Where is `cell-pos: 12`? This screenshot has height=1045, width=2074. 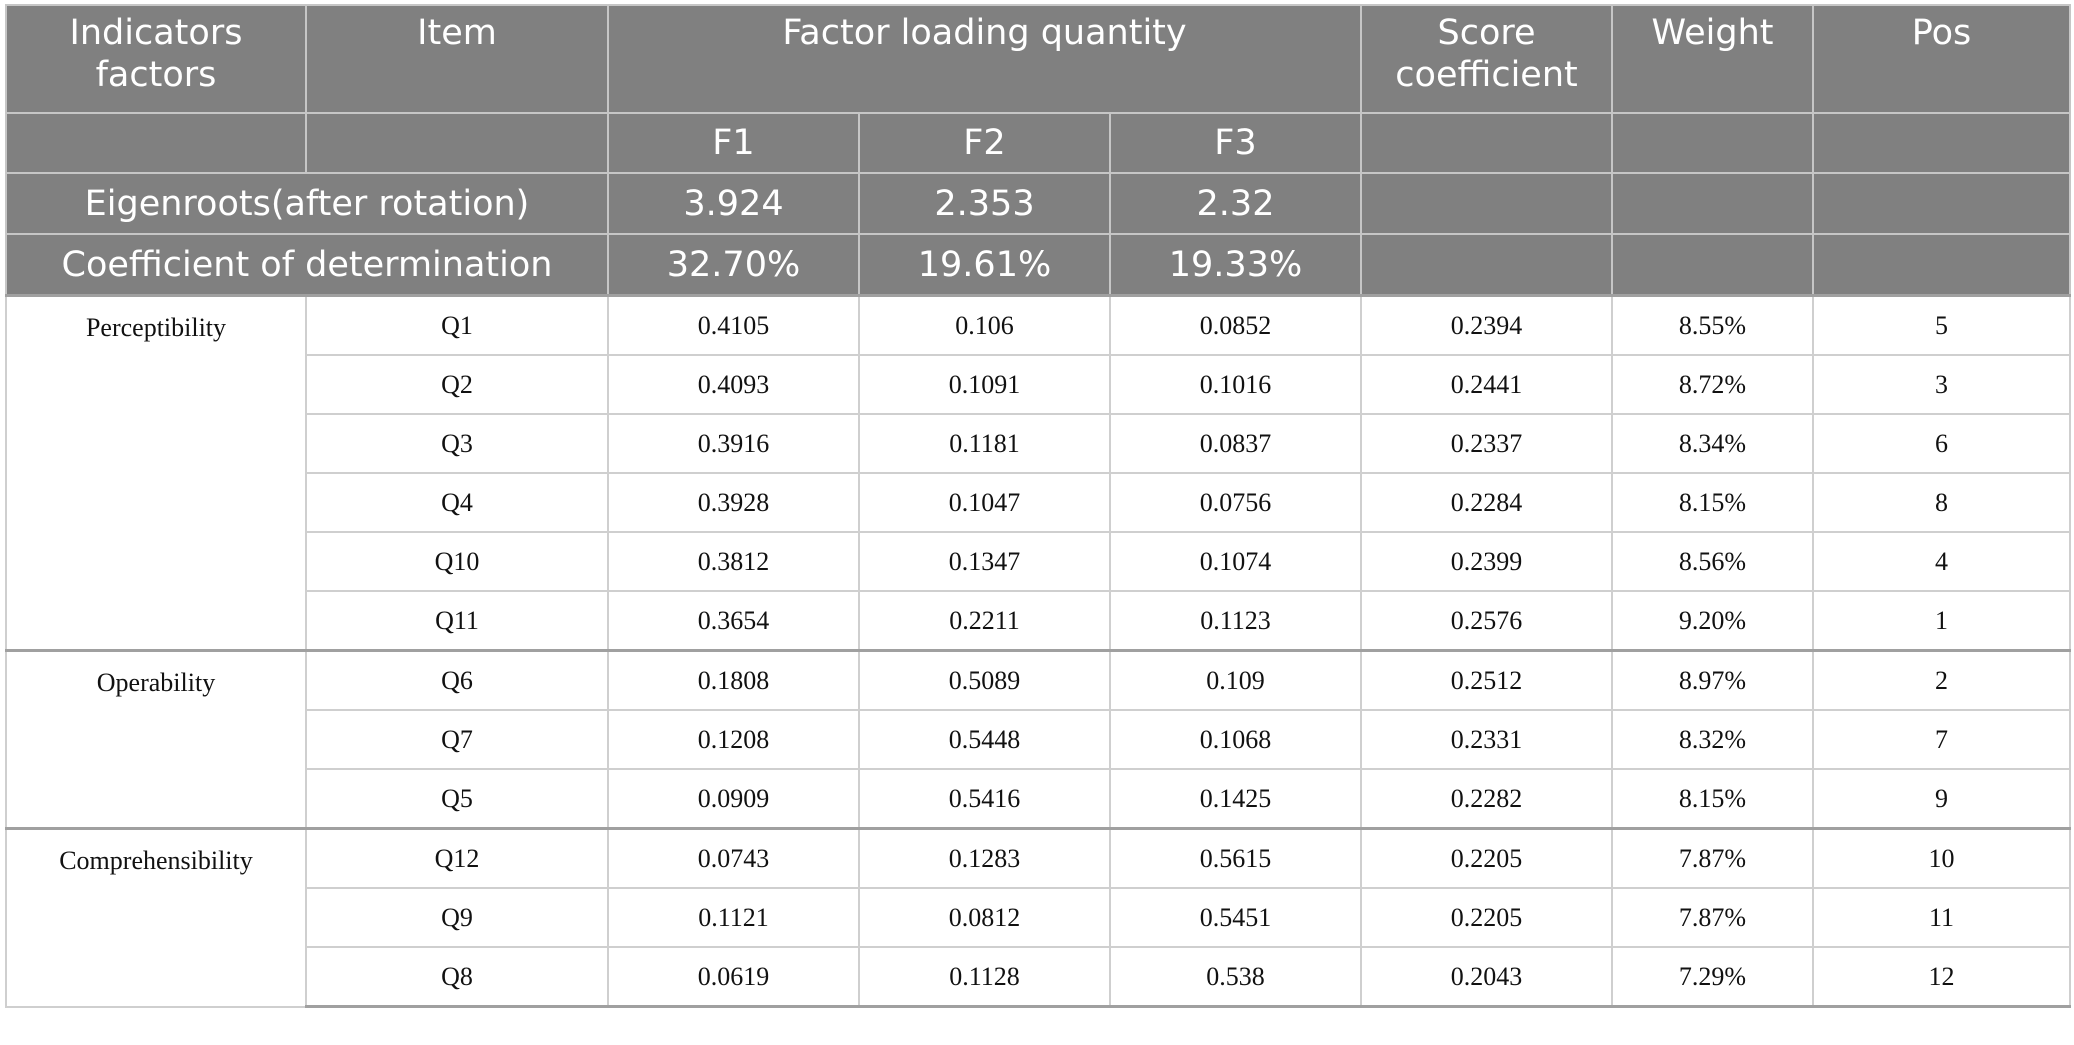
cell-pos: 12 is located at coordinates (1942, 977).